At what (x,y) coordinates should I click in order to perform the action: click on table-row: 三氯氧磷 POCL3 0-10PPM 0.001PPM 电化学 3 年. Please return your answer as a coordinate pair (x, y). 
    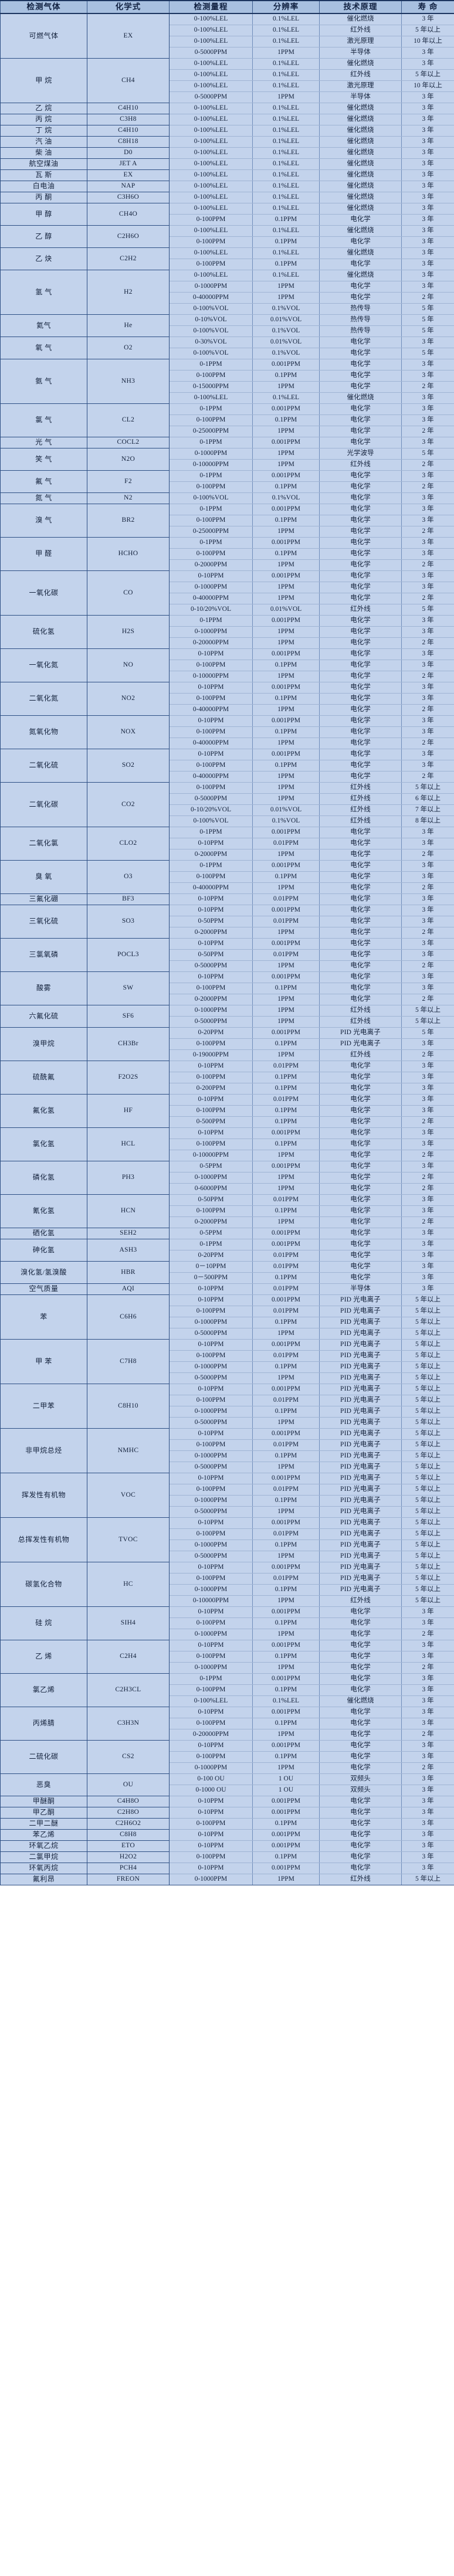
    Looking at the image, I should click on (227, 955).